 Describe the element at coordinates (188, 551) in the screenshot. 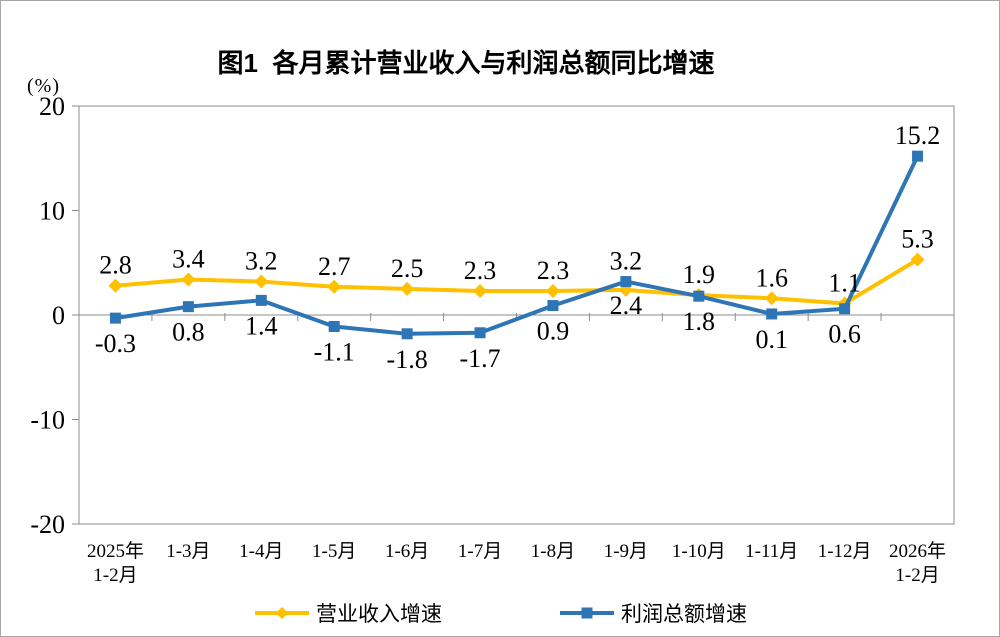

I see `x-axis-tick-label: 1-3月` at that location.